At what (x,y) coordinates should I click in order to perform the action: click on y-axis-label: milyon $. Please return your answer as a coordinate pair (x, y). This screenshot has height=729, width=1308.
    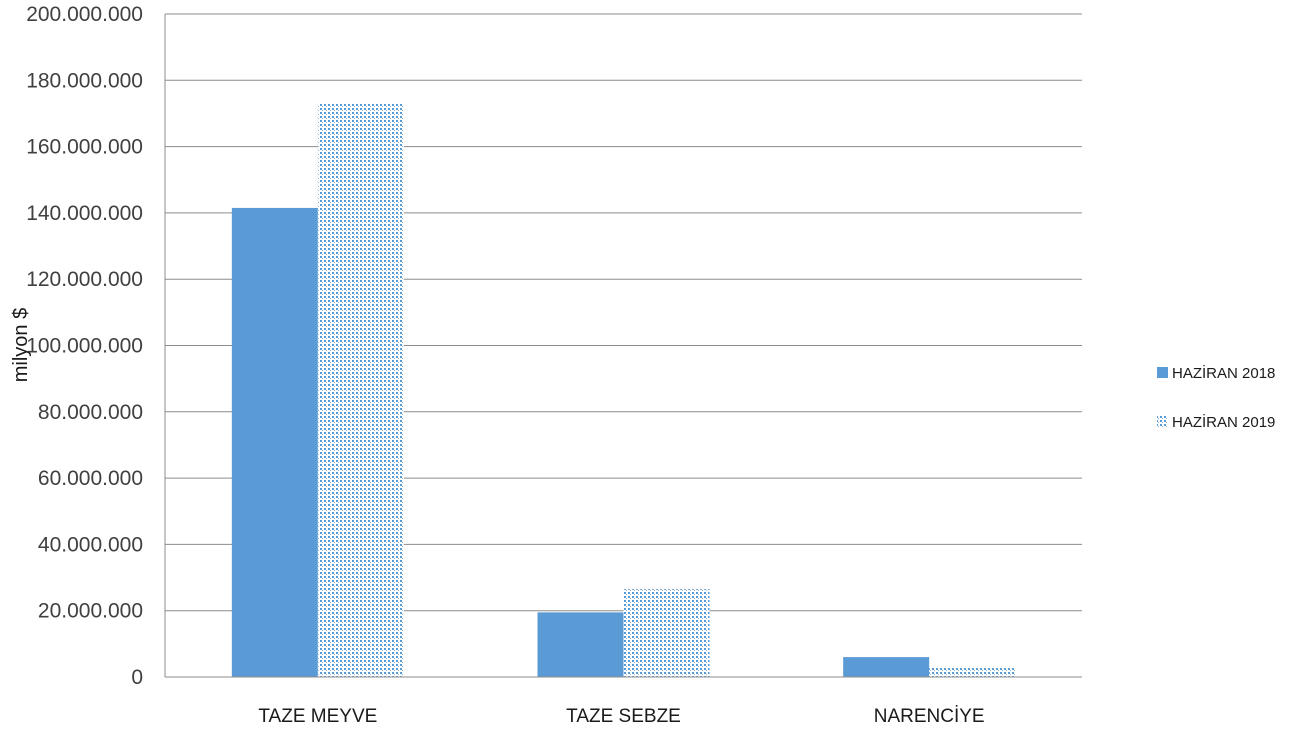
    Looking at the image, I should click on (21, 345).